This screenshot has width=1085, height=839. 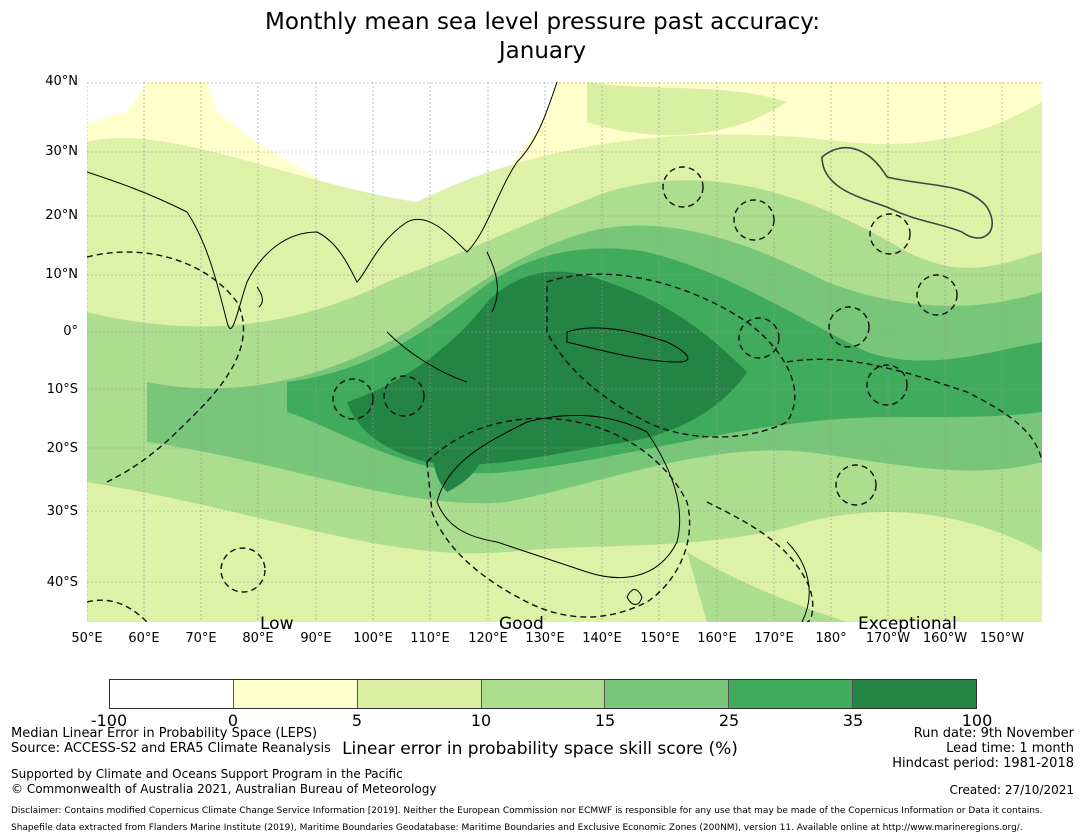 What do you see at coordinates (660, 638) in the screenshot?
I see `lon-label-150e: 150°E` at bounding box center [660, 638].